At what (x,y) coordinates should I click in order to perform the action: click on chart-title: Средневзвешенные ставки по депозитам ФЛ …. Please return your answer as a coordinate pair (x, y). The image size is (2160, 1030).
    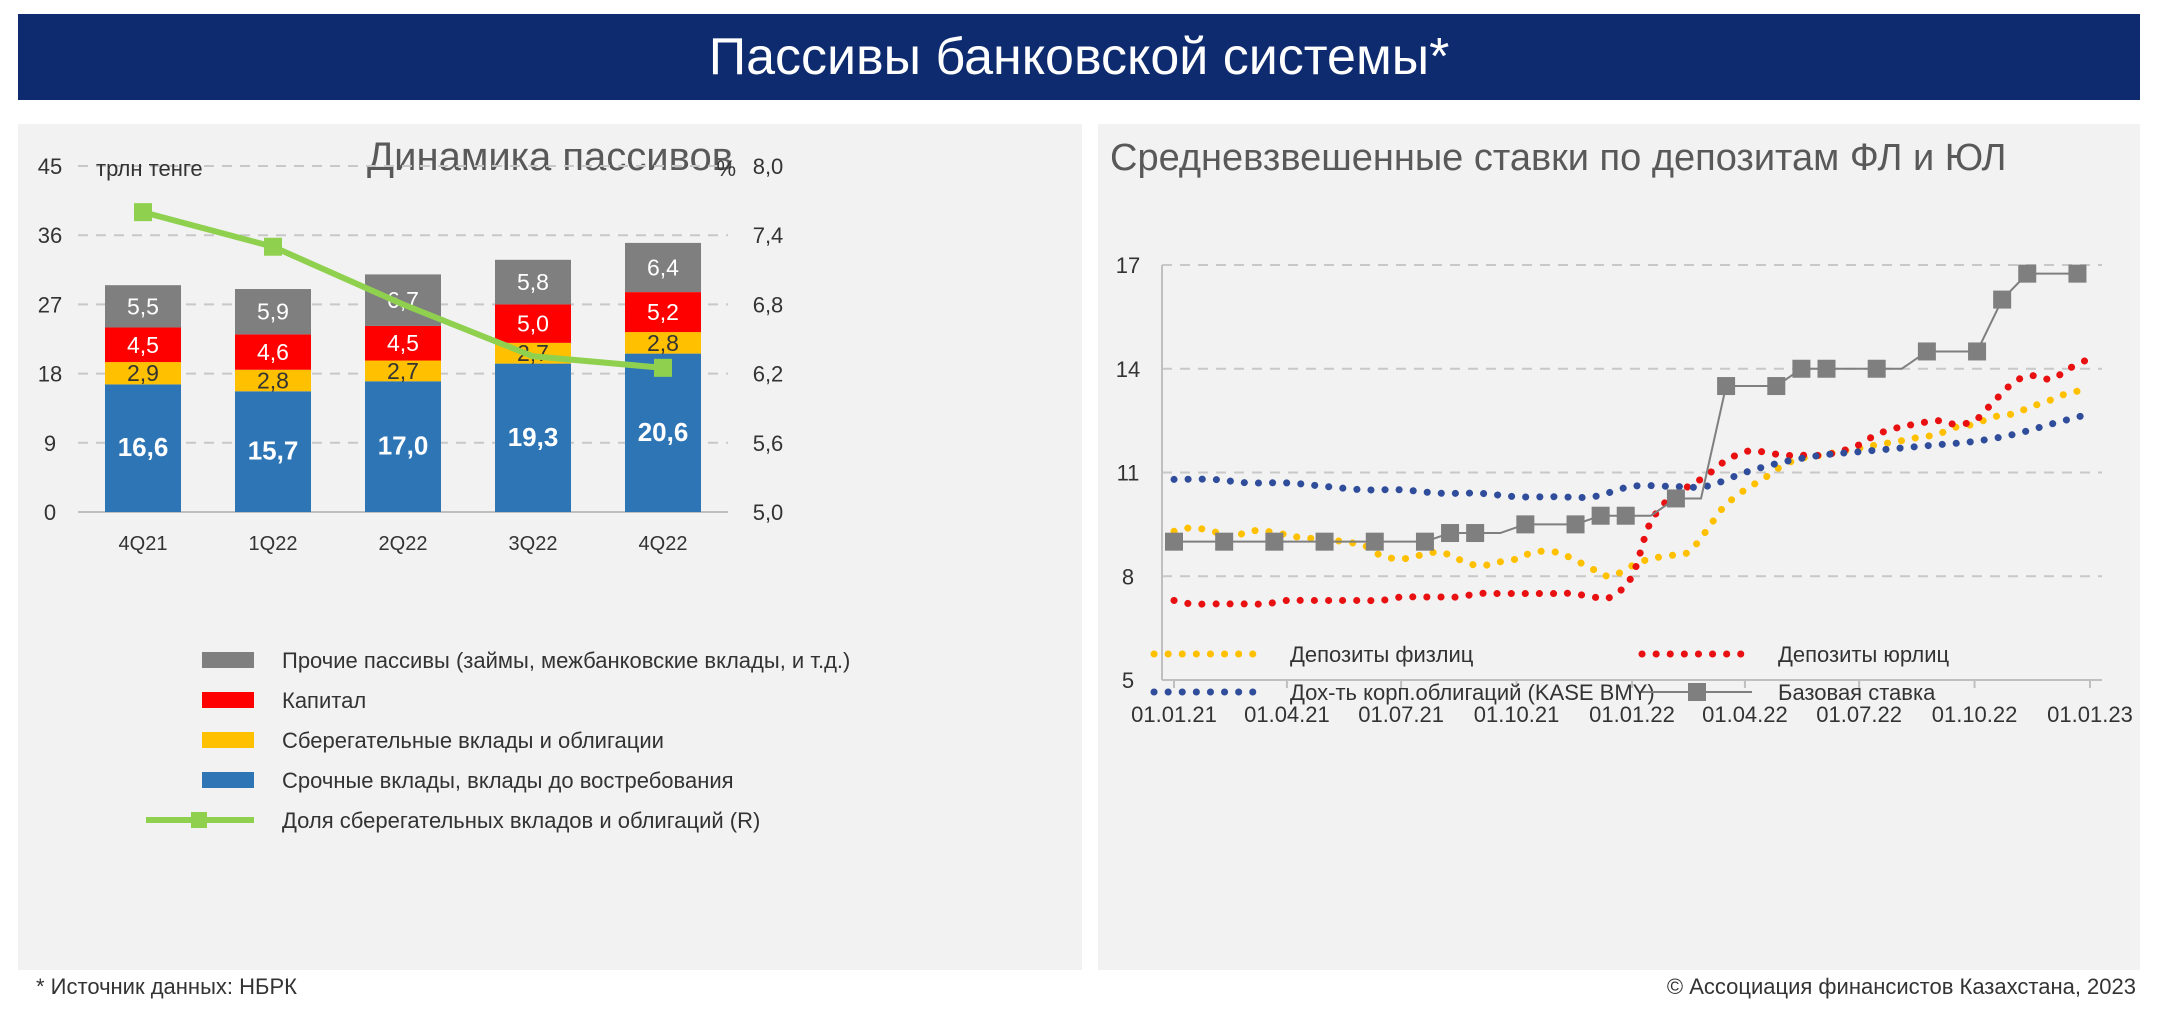
    Looking at the image, I should click on (1558, 158).